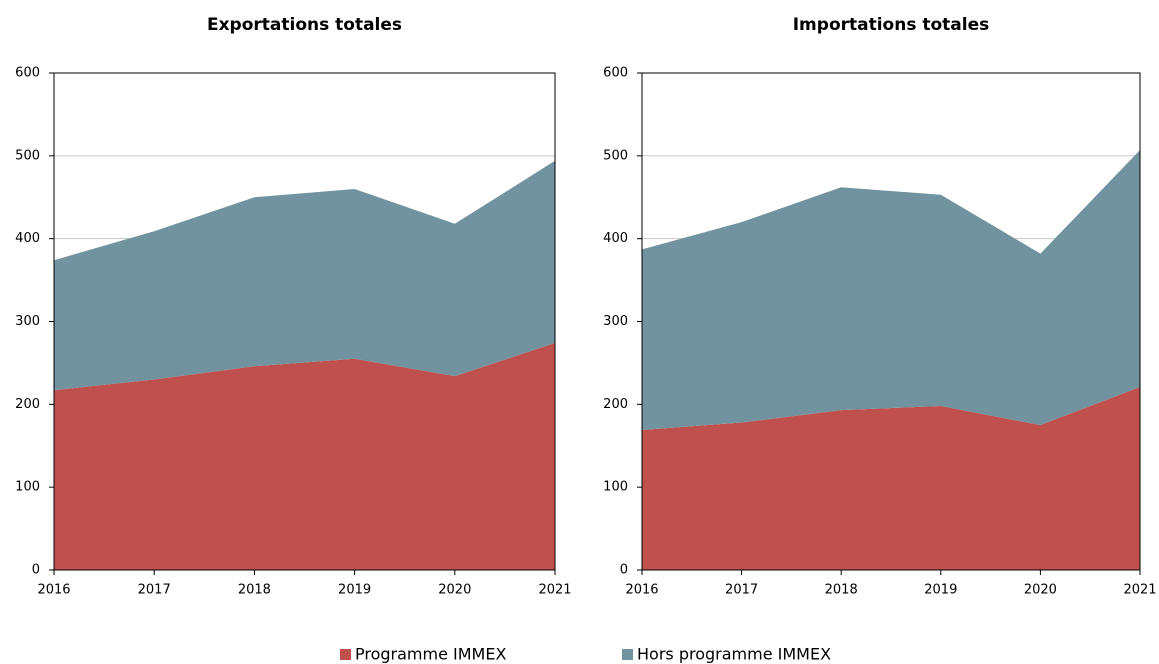  Describe the element at coordinates (734, 654) in the screenshot. I see `legend-label: Hors programme IMMEX` at that location.